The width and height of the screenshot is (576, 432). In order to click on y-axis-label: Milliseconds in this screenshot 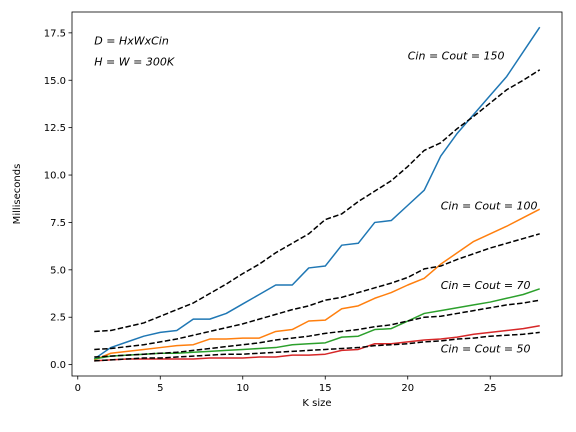, I will do `click(17, 194)`.